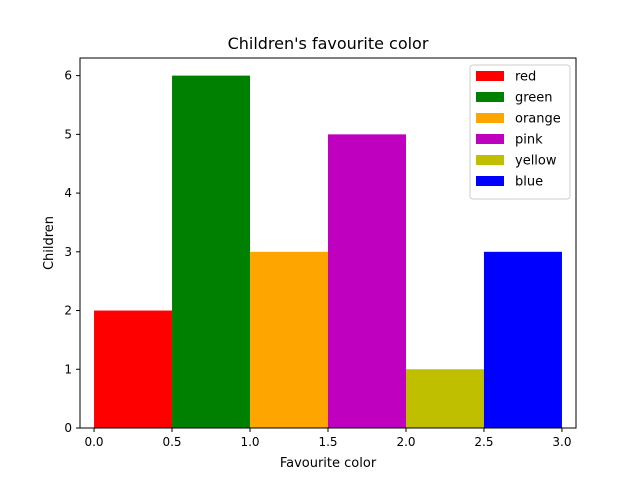 This screenshot has width=640, height=480. I want to click on legend-swatch-yellow, so click(490, 160).